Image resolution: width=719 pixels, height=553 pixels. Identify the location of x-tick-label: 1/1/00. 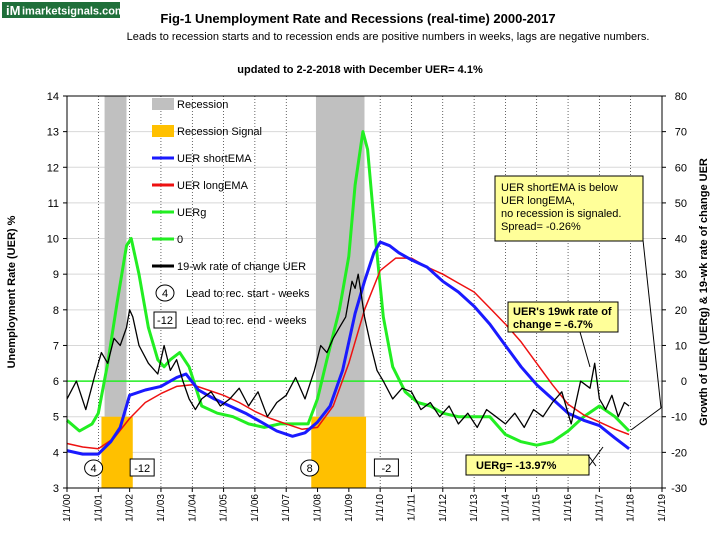
(67, 508).